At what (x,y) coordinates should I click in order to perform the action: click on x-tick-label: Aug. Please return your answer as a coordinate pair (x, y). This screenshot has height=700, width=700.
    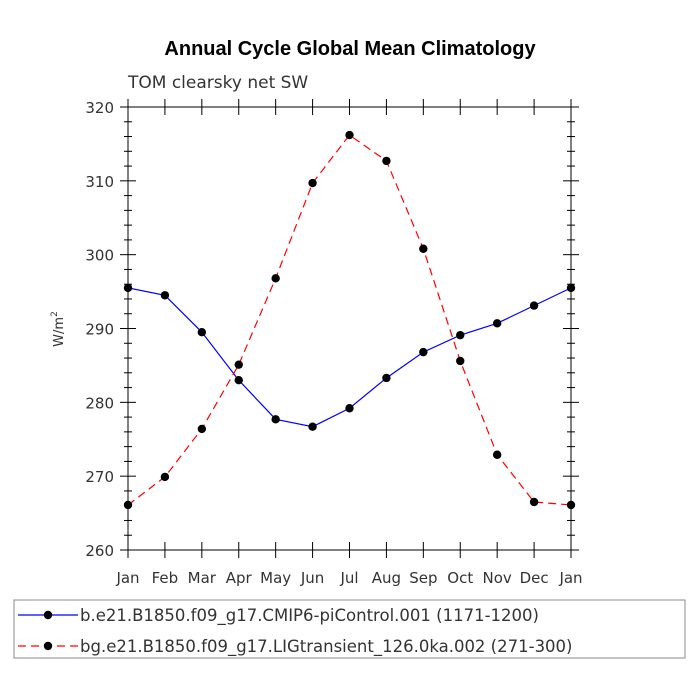
    Looking at the image, I should click on (386, 578).